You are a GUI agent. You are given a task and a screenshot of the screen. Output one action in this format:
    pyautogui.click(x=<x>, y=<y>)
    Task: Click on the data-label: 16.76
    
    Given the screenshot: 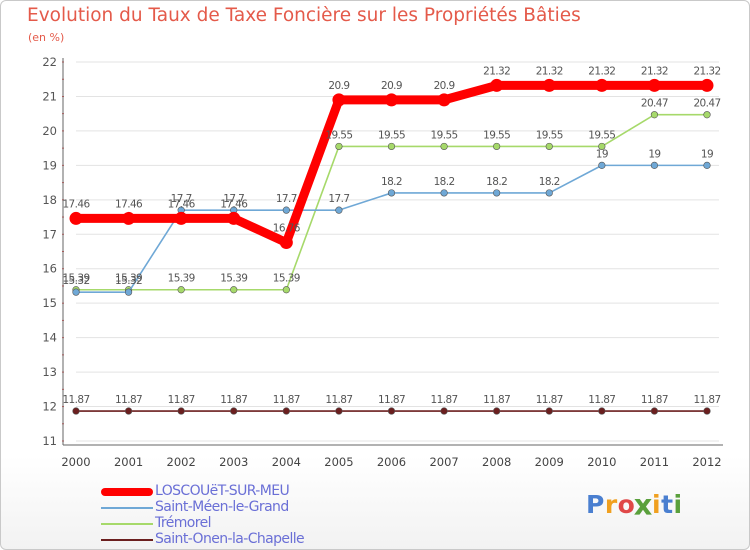 What is the action you would take?
    pyautogui.click(x=287, y=229)
    